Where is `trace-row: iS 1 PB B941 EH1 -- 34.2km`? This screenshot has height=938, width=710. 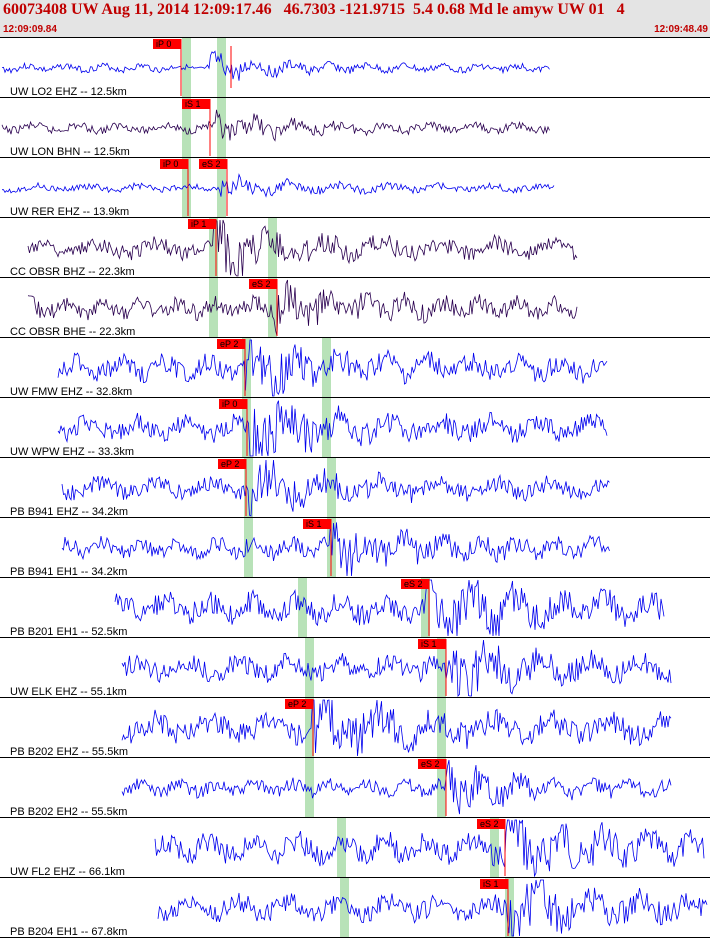 trace-row: iS 1 PB B941 EH1 -- 34.2km is located at coordinates (355, 548).